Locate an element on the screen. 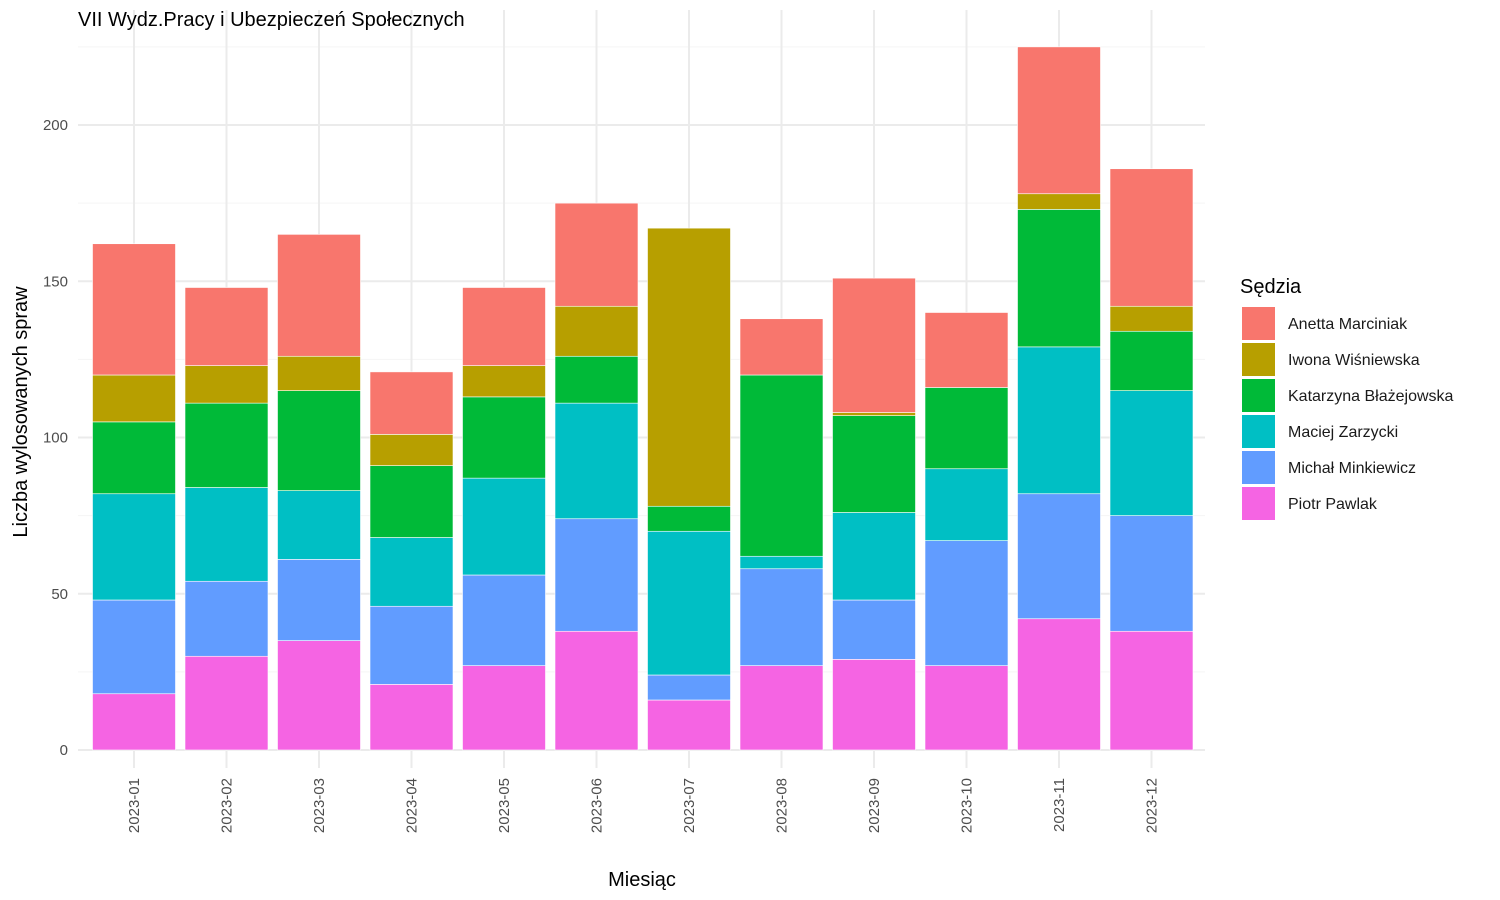 Image resolution: width=1500 pixels, height=900 pixels. x-tick-label: 2023-11 is located at coordinates (1059, 805).